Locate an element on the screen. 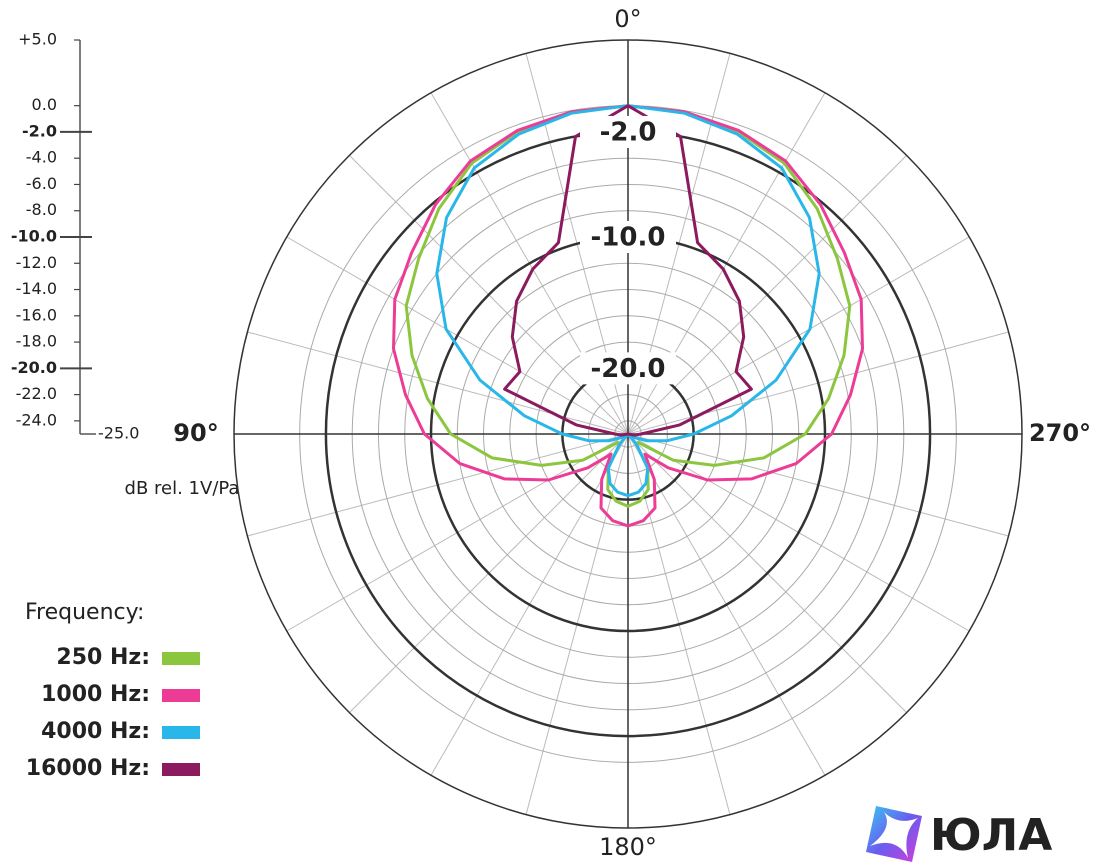  r-scale-label: +5.0 is located at coordinates (37, 39).